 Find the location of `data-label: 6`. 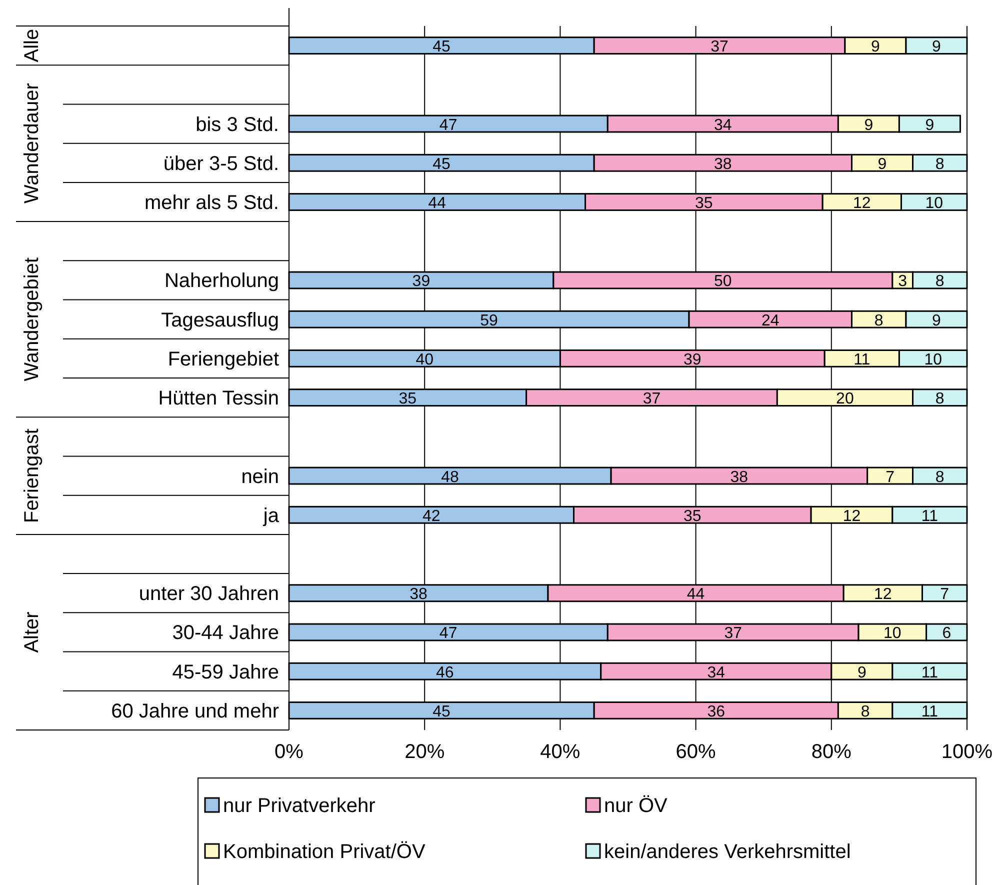

data-label: 6 is located at coordinates (947, 633).